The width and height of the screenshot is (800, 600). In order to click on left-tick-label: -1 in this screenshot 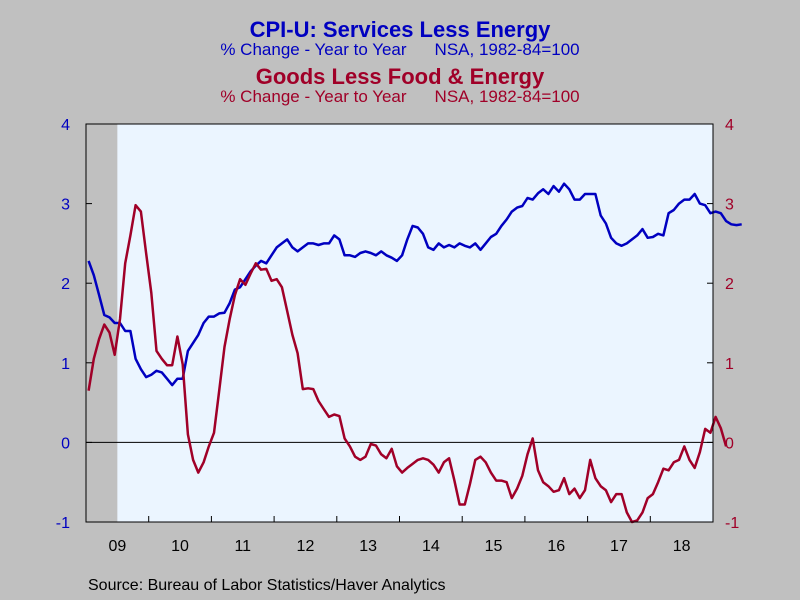, I will do `click(63, 523)`.